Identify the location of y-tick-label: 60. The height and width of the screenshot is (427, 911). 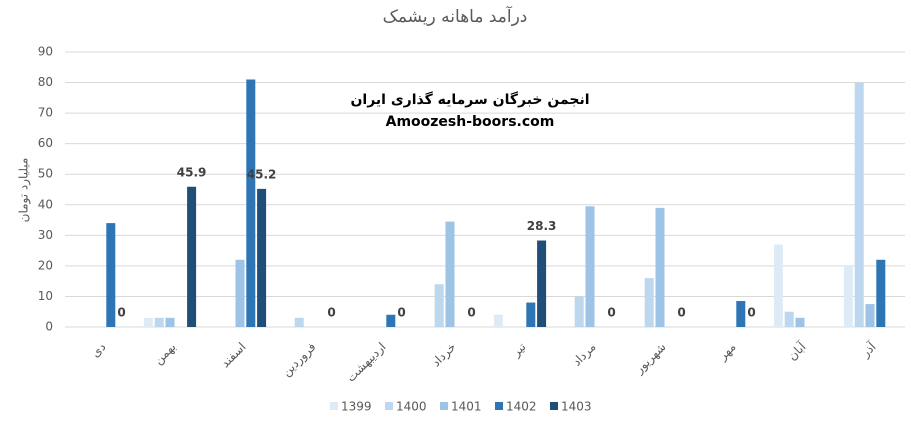
(45, 143).